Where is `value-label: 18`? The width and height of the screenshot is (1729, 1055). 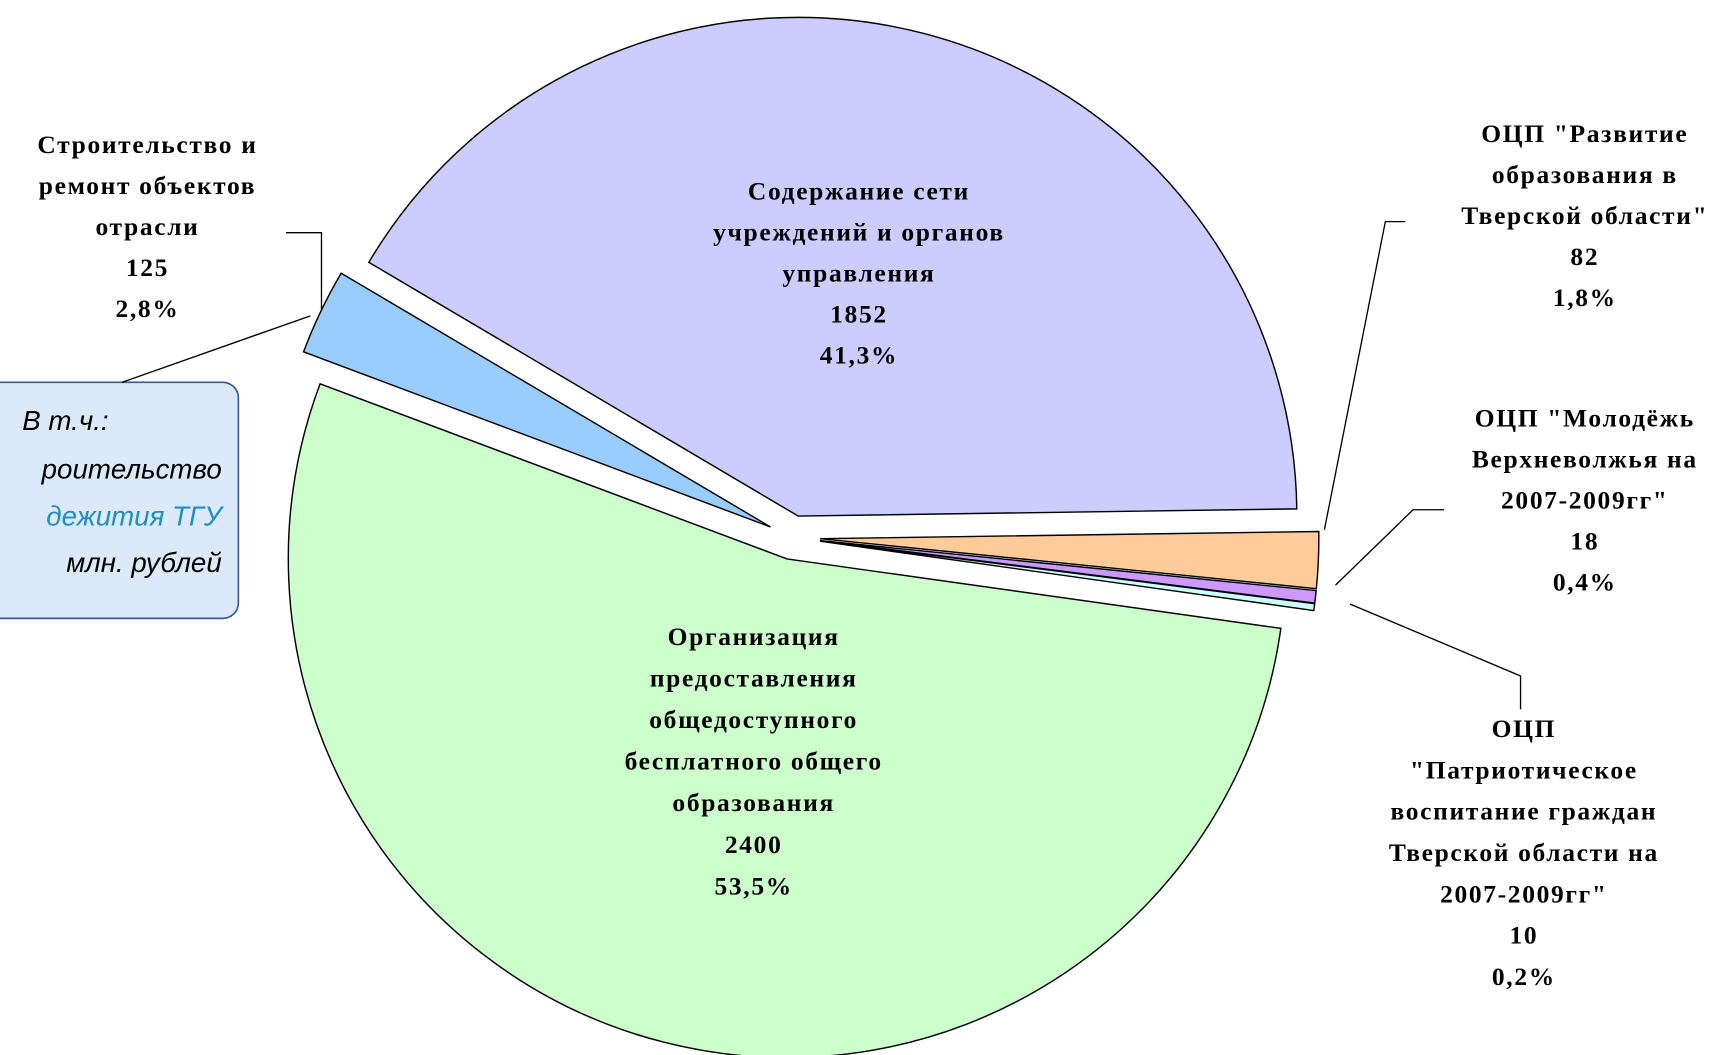
value-label: 18 is located at coordinates (1584, 541).